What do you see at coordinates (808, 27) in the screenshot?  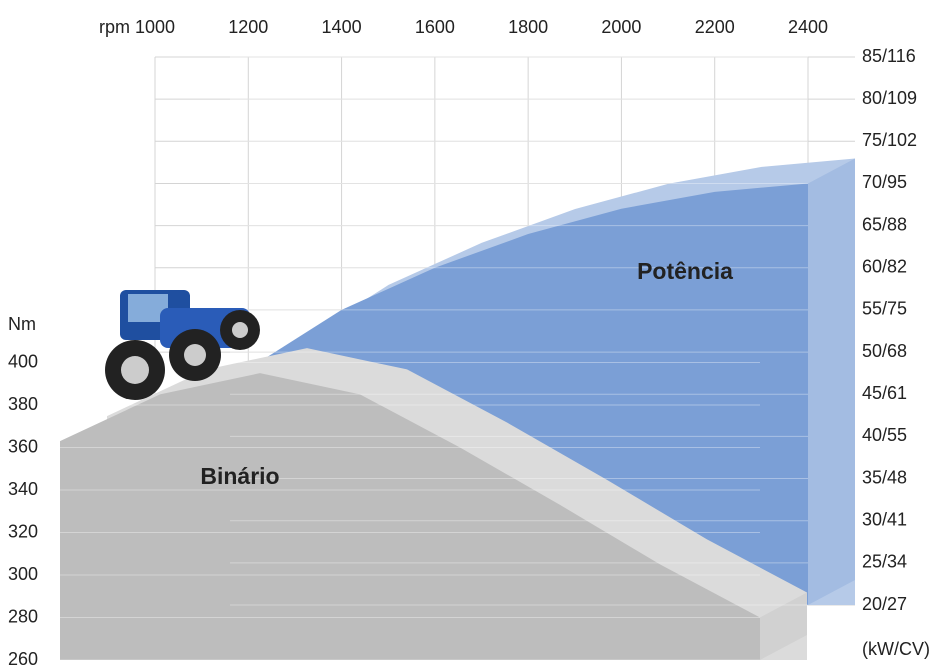 I see `x-tick-label: 2400` at bounding box center [808, 27].